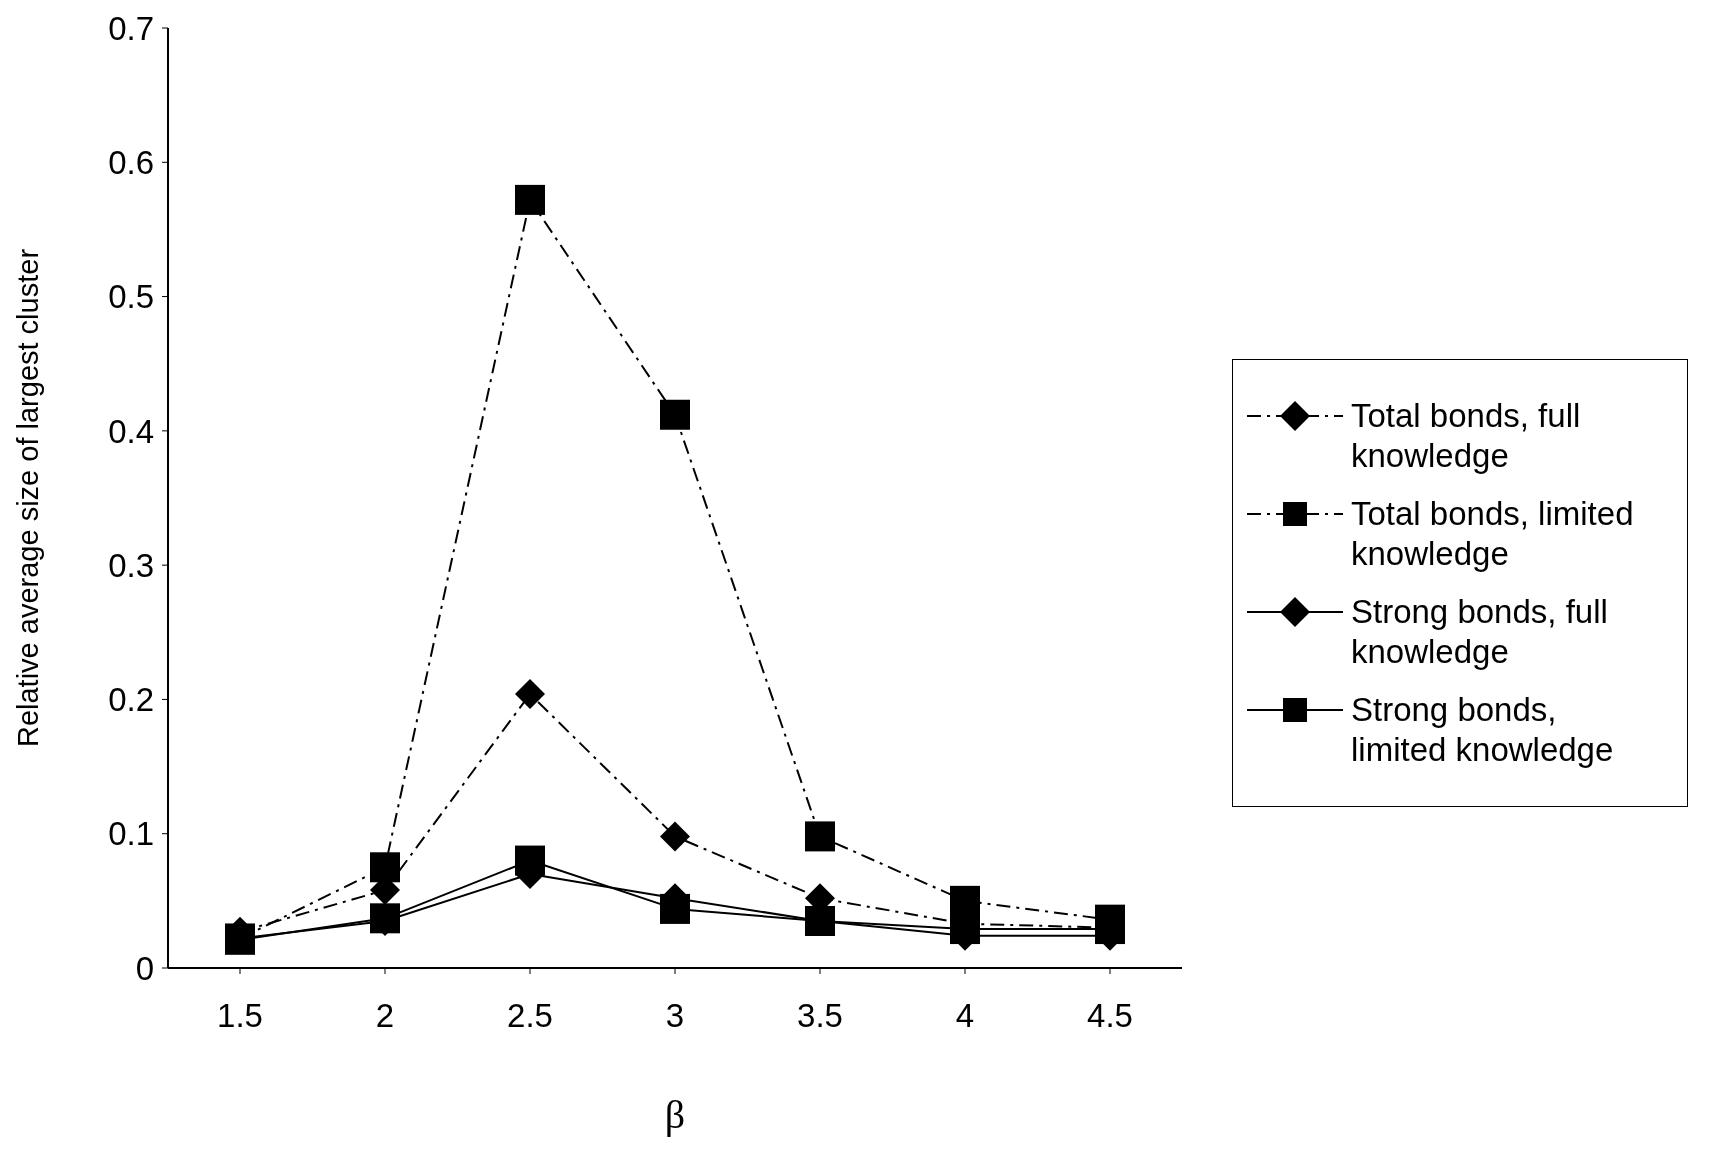  Describe the element at coordinates (240, 1016) in the screenshot. I see `x-tick-label: 1.5` at that location.